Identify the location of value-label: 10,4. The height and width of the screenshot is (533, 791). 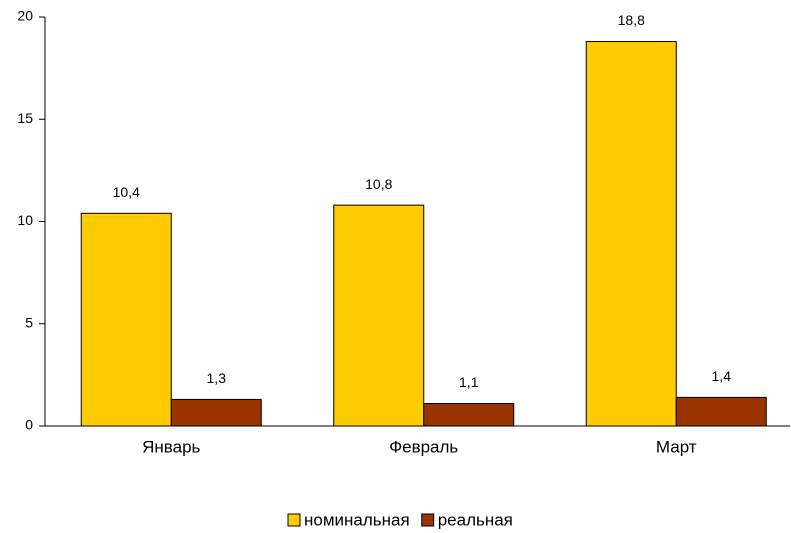
(126, 192).